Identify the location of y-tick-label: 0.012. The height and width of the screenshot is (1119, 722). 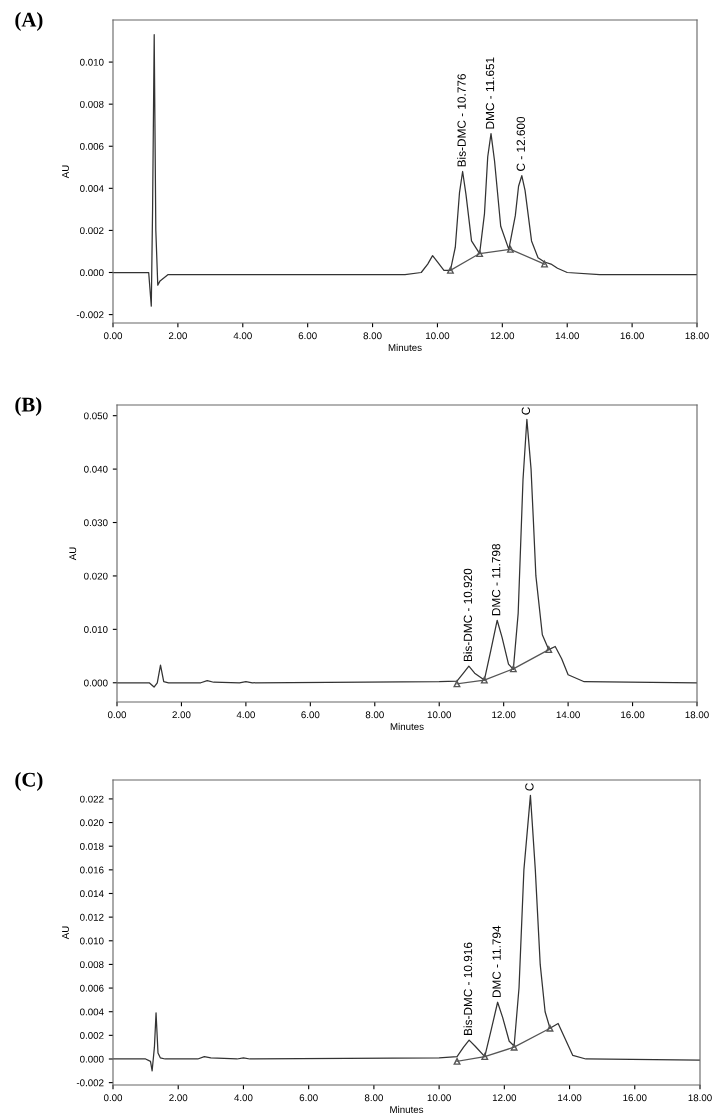
(92, 917).